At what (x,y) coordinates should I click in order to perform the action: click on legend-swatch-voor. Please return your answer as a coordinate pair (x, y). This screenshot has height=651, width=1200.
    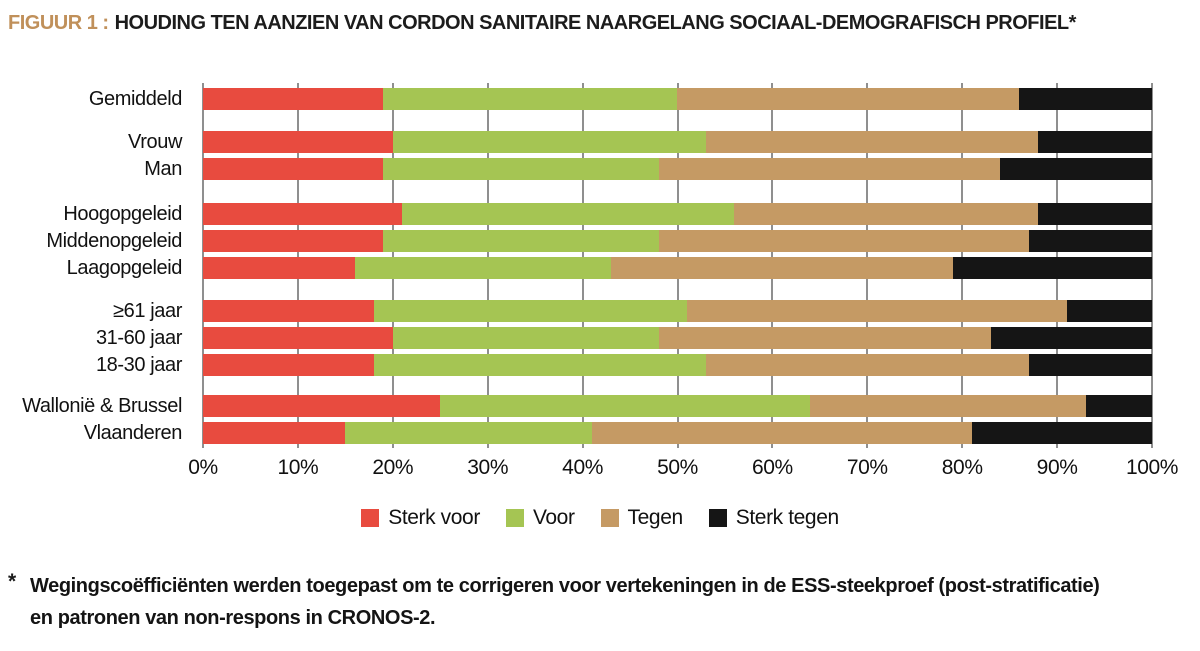
    Looking at the image, I should click on (514, 518).